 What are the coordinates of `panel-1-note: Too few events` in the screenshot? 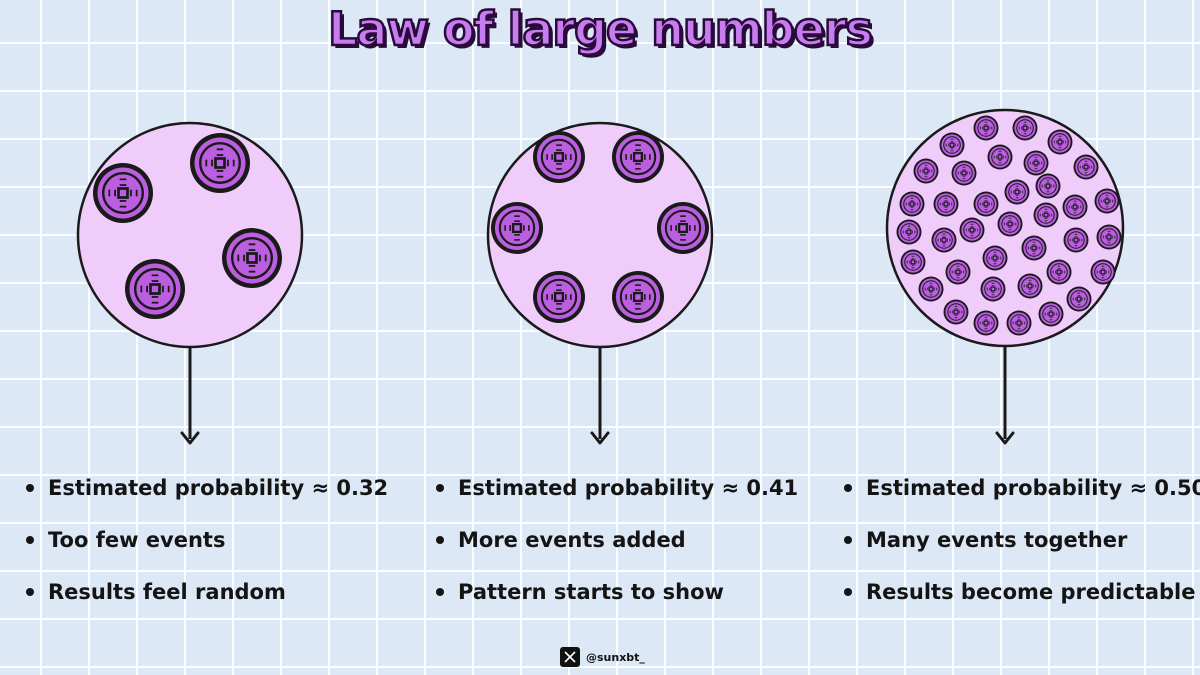 It's located at (206, 548).